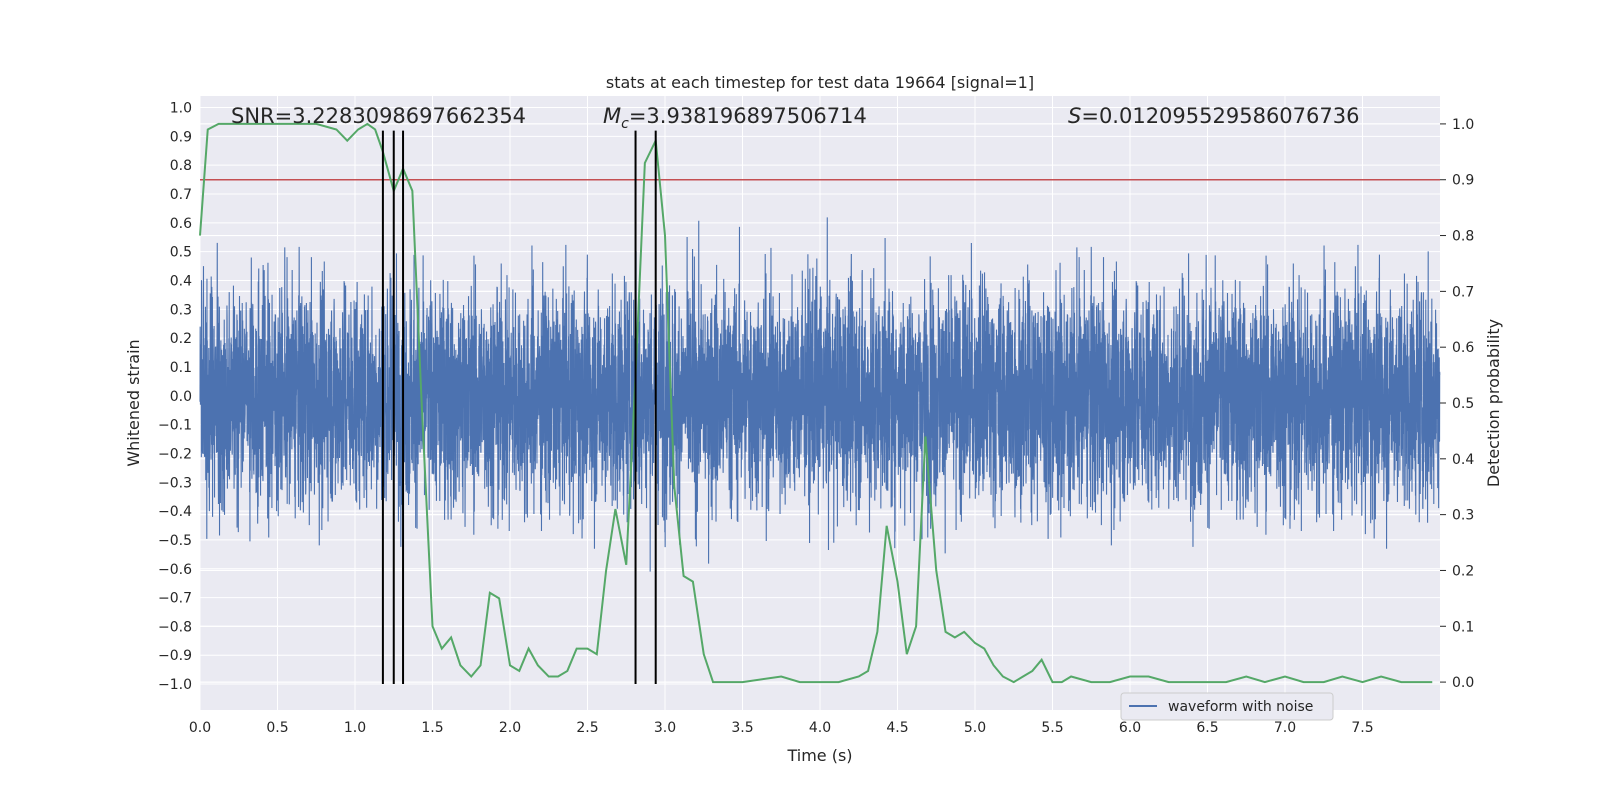 The width and height of the screenshot is (1600, 800). I want to click on left-tick-label: 0.4, so click(181, 281).